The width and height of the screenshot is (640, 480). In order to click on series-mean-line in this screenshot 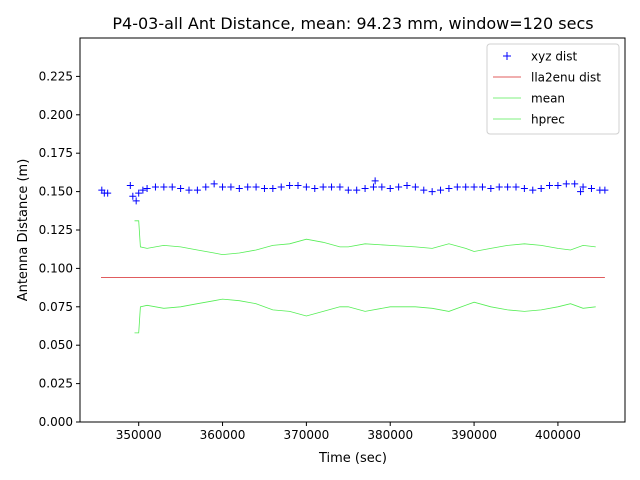, I will do `click(365, 238)`.